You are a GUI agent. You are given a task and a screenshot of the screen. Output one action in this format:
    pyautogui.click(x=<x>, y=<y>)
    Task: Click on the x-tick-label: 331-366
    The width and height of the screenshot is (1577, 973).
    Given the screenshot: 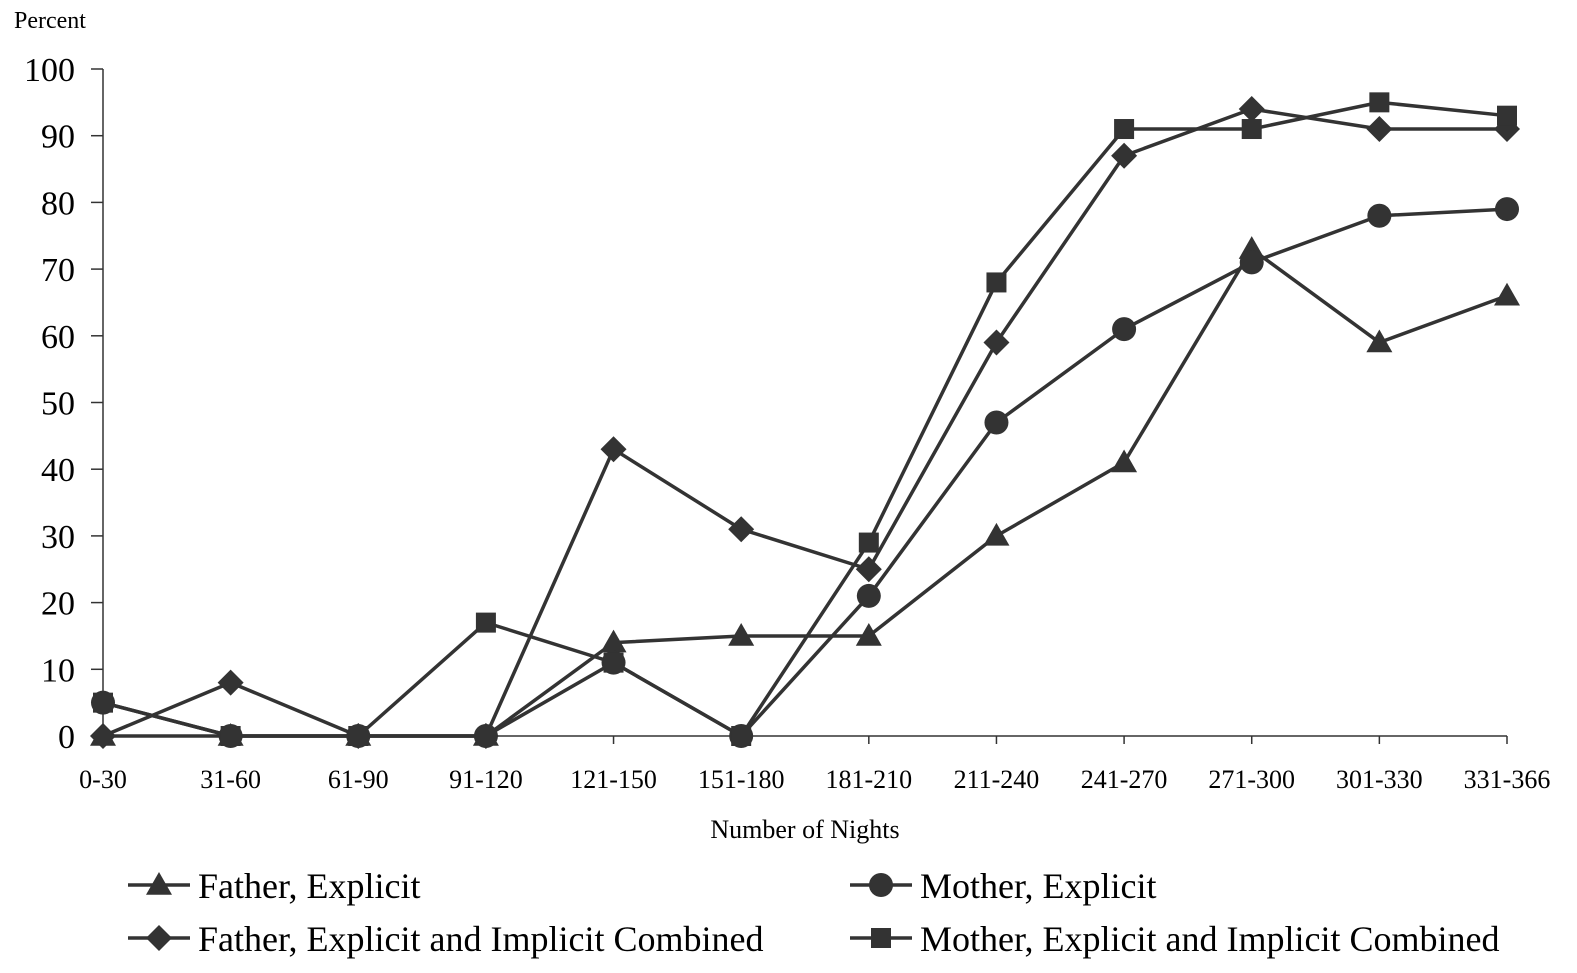 What is the action you would take?
    pyautogui.click(x=1507, y=779)
    